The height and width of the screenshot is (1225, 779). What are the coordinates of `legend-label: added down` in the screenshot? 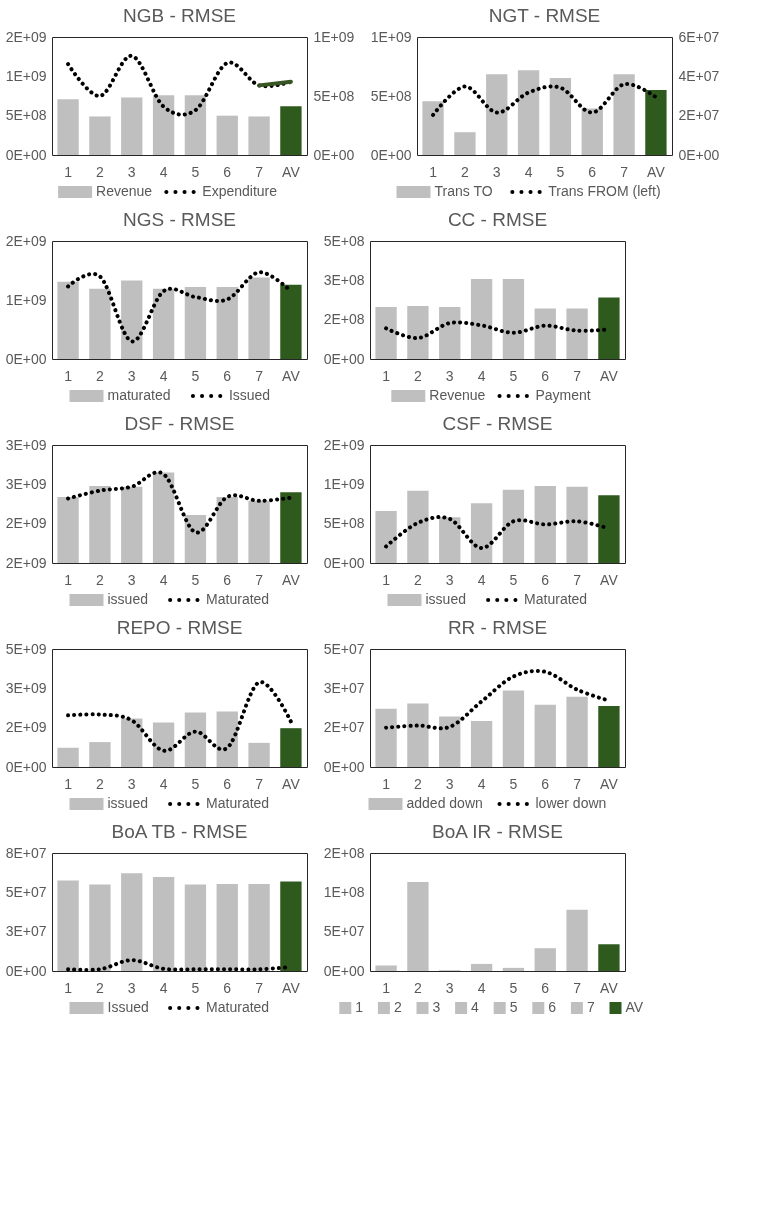 It's located at (444, 803).